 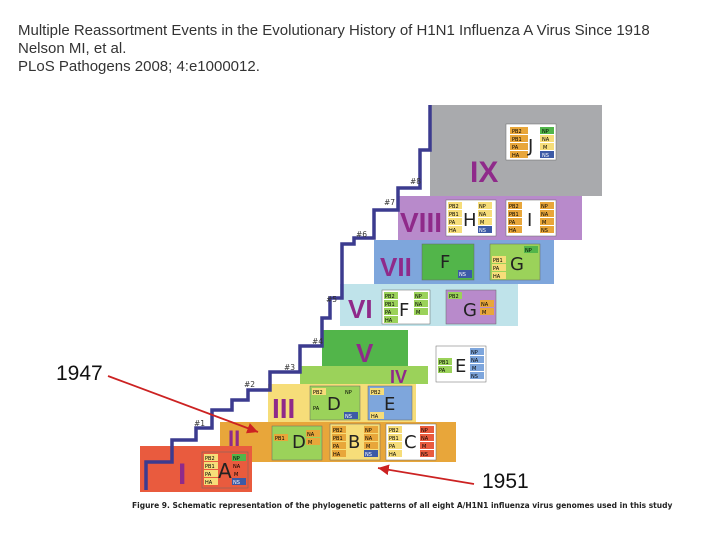 I want to click on citation-authors: Nelson MI, et al., so click(x=72, y=48).